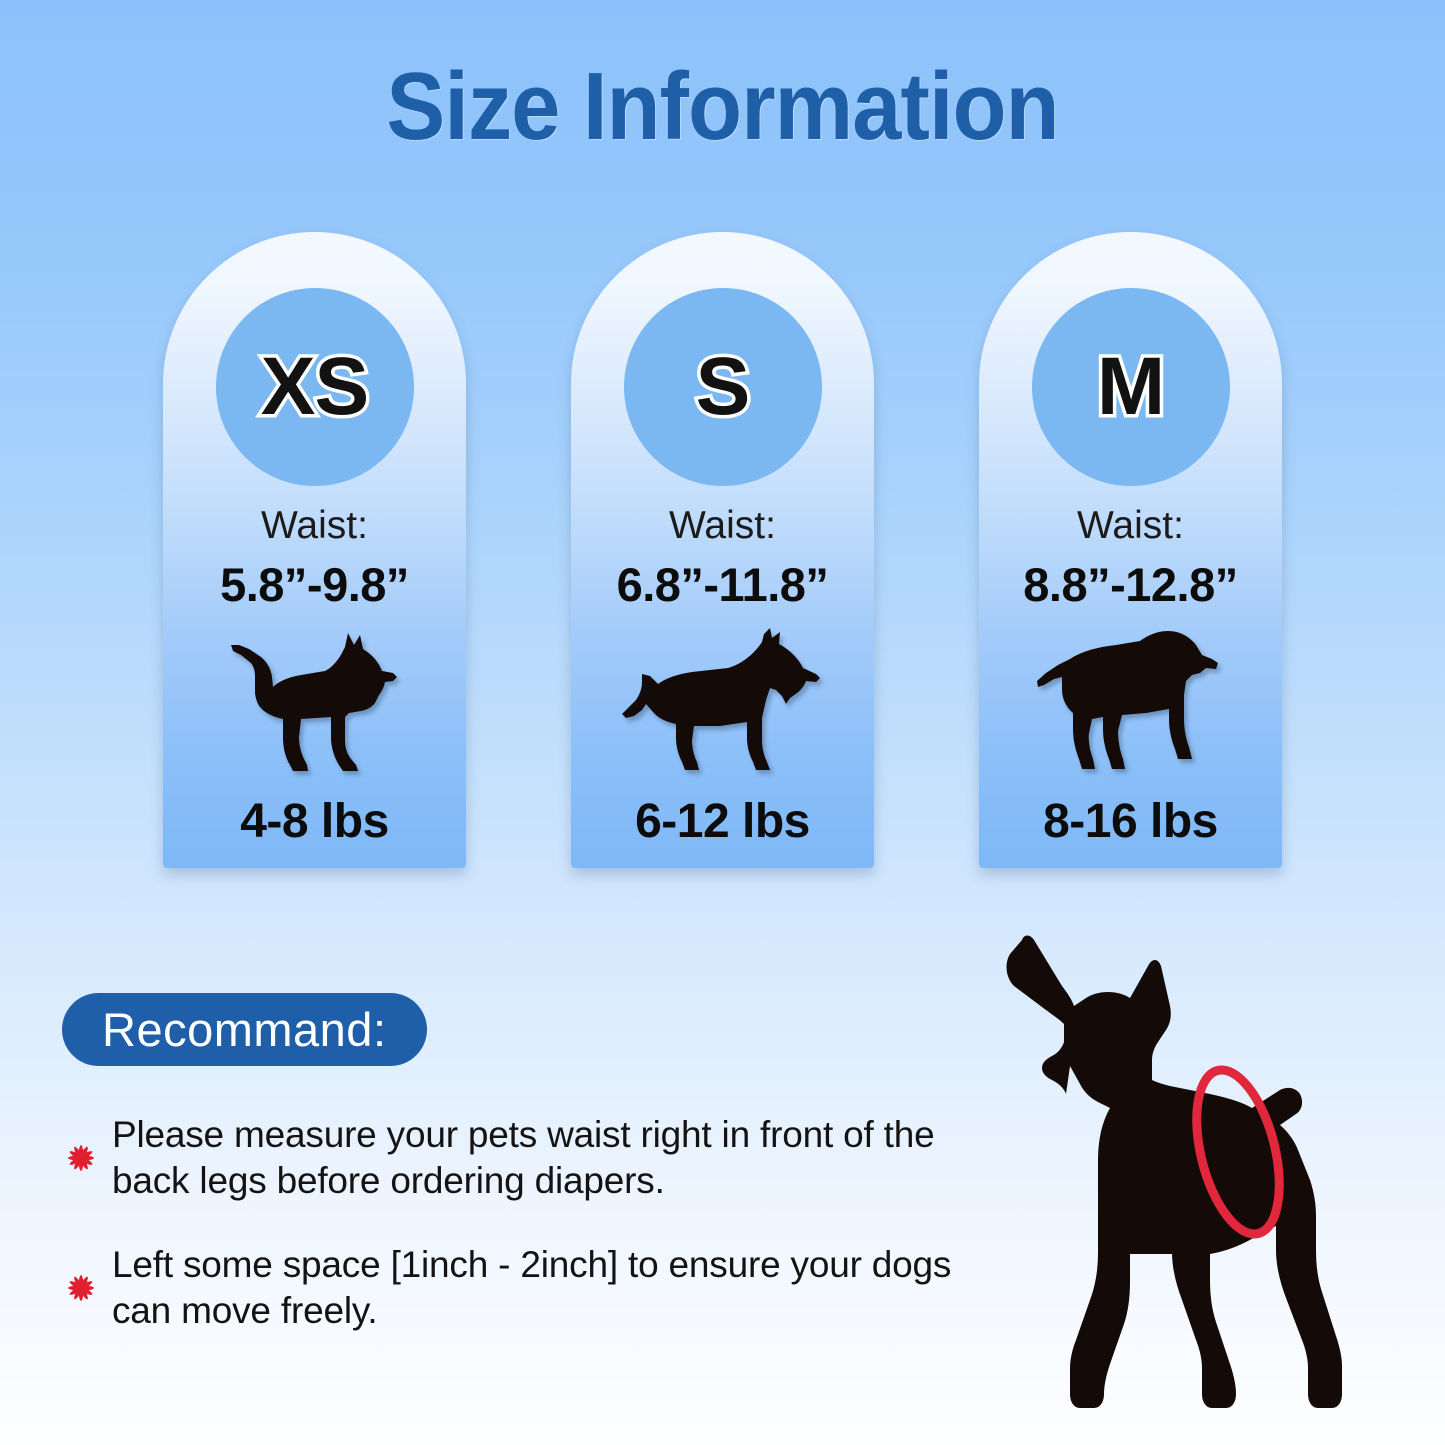  I want to click on size-code-s: S, so click(723, 386).